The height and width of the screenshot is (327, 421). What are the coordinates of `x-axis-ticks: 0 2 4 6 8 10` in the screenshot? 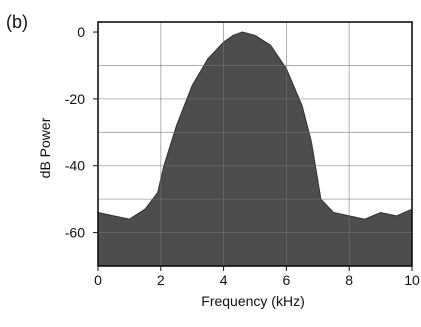 It's located at (257, 277).